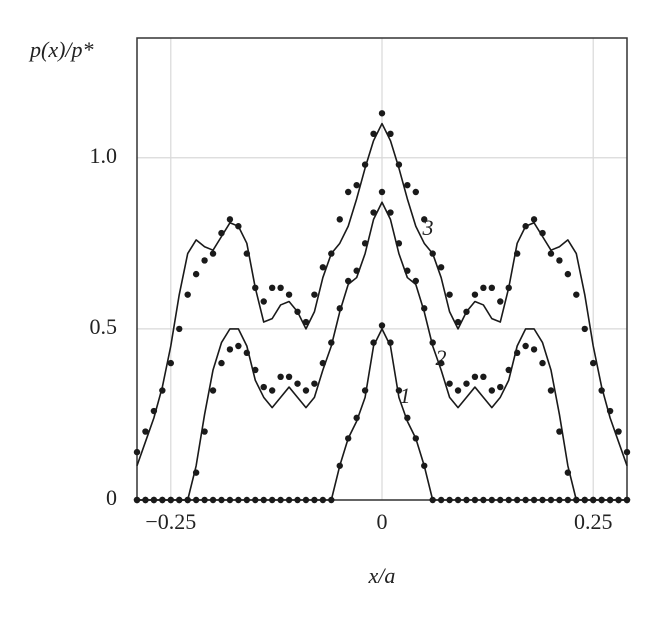  What do you see at coordinates (382, 521) in the screenshot?
I see `x-tick-label: 0` at bounding box center [382, 521].